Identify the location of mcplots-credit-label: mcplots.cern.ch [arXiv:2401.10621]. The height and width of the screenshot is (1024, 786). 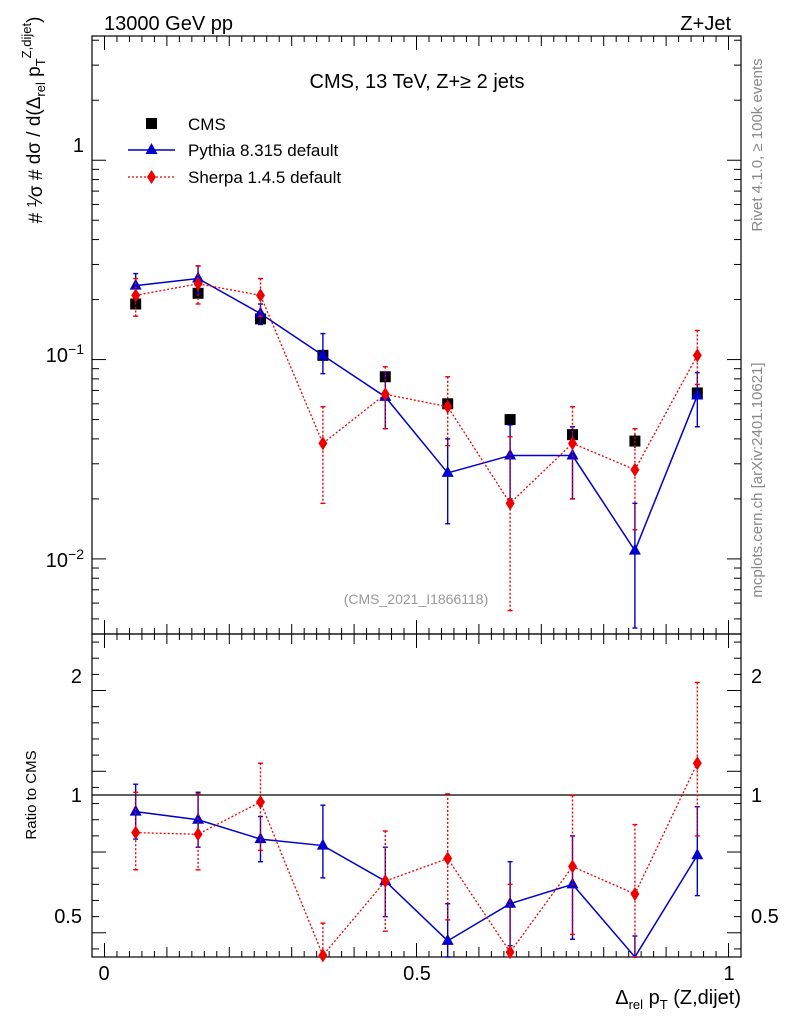
(757, 479).